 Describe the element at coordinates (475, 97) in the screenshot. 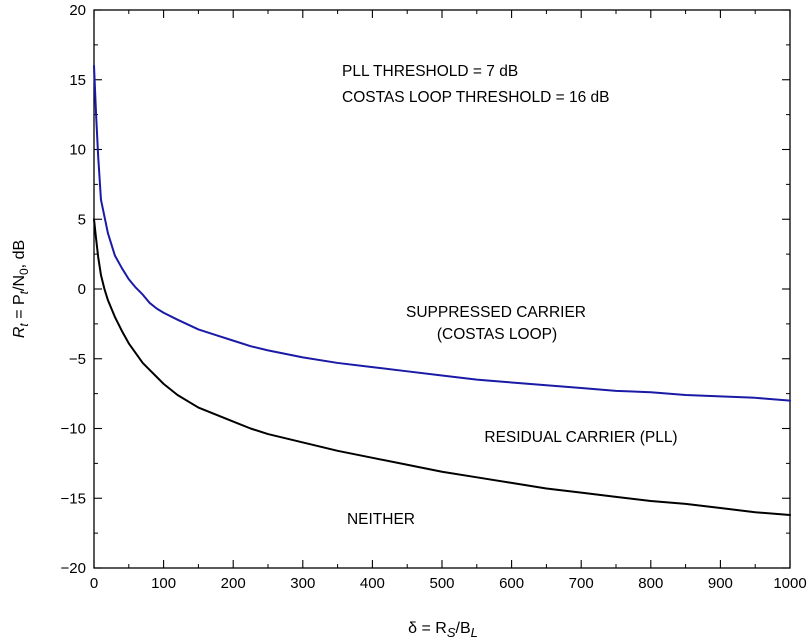

I see `annotation-costas-threshold: COSTAS LOOP THRESHOLD = 16 dB` at that location.